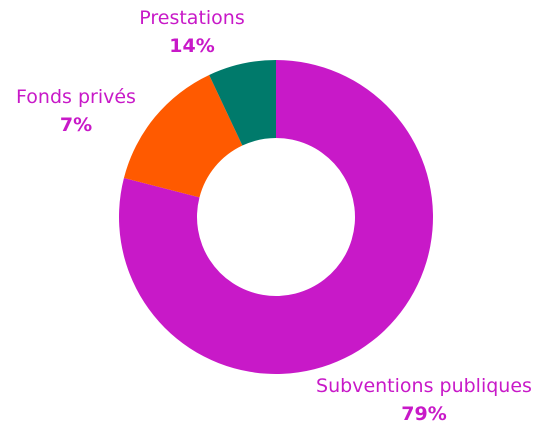 The height and width of the screenshot is (432, 546). Describe the element at coordinates (192, 18) in the screenshot. I see `slice-label-2: Prestations` at that location.